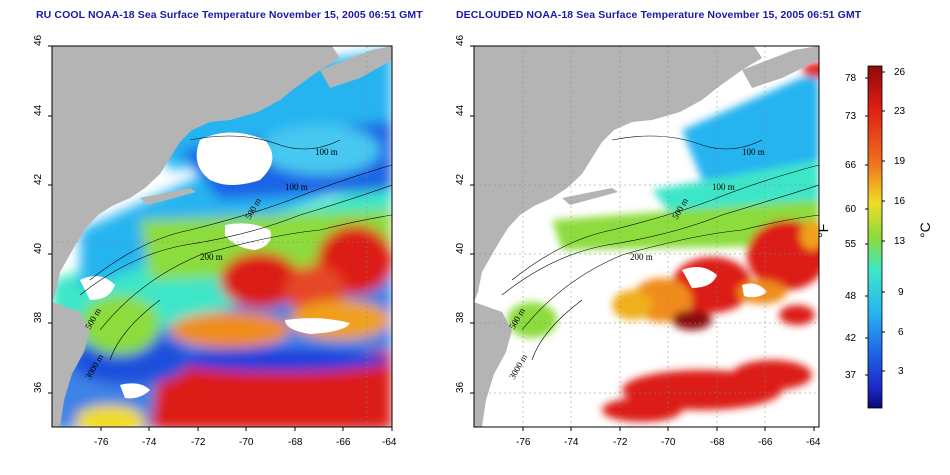 This screenshot has width=950, height=475. What do you see at coordinates (851, 165) in the screenshot?
I see `svg-text: 66` at bounding box center [851, 165].